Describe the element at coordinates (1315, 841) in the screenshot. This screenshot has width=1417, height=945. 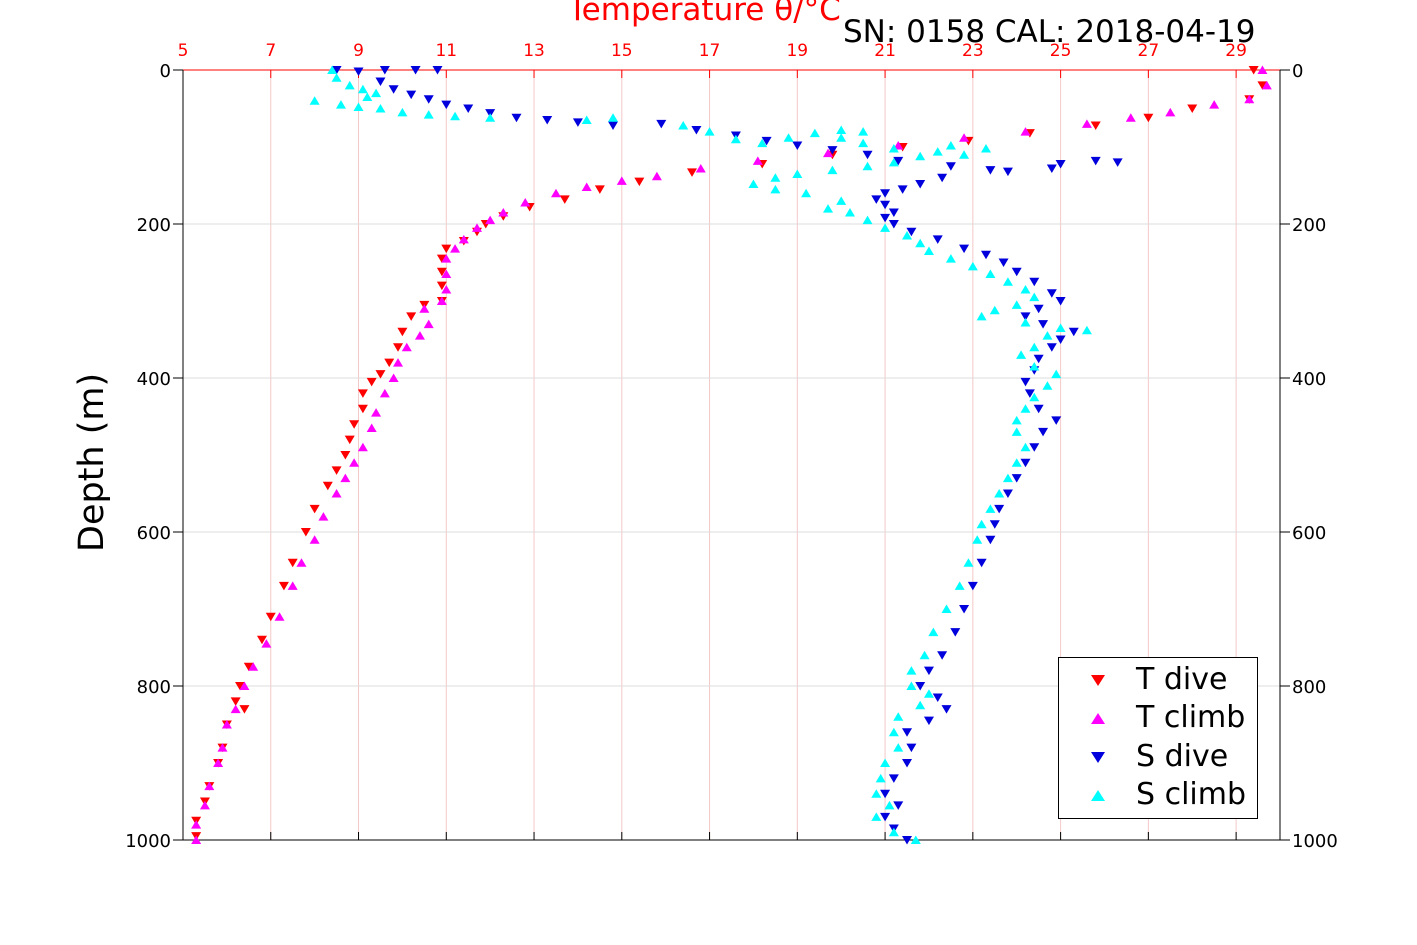
I see `y-tick-label-right: 1000` at that location.